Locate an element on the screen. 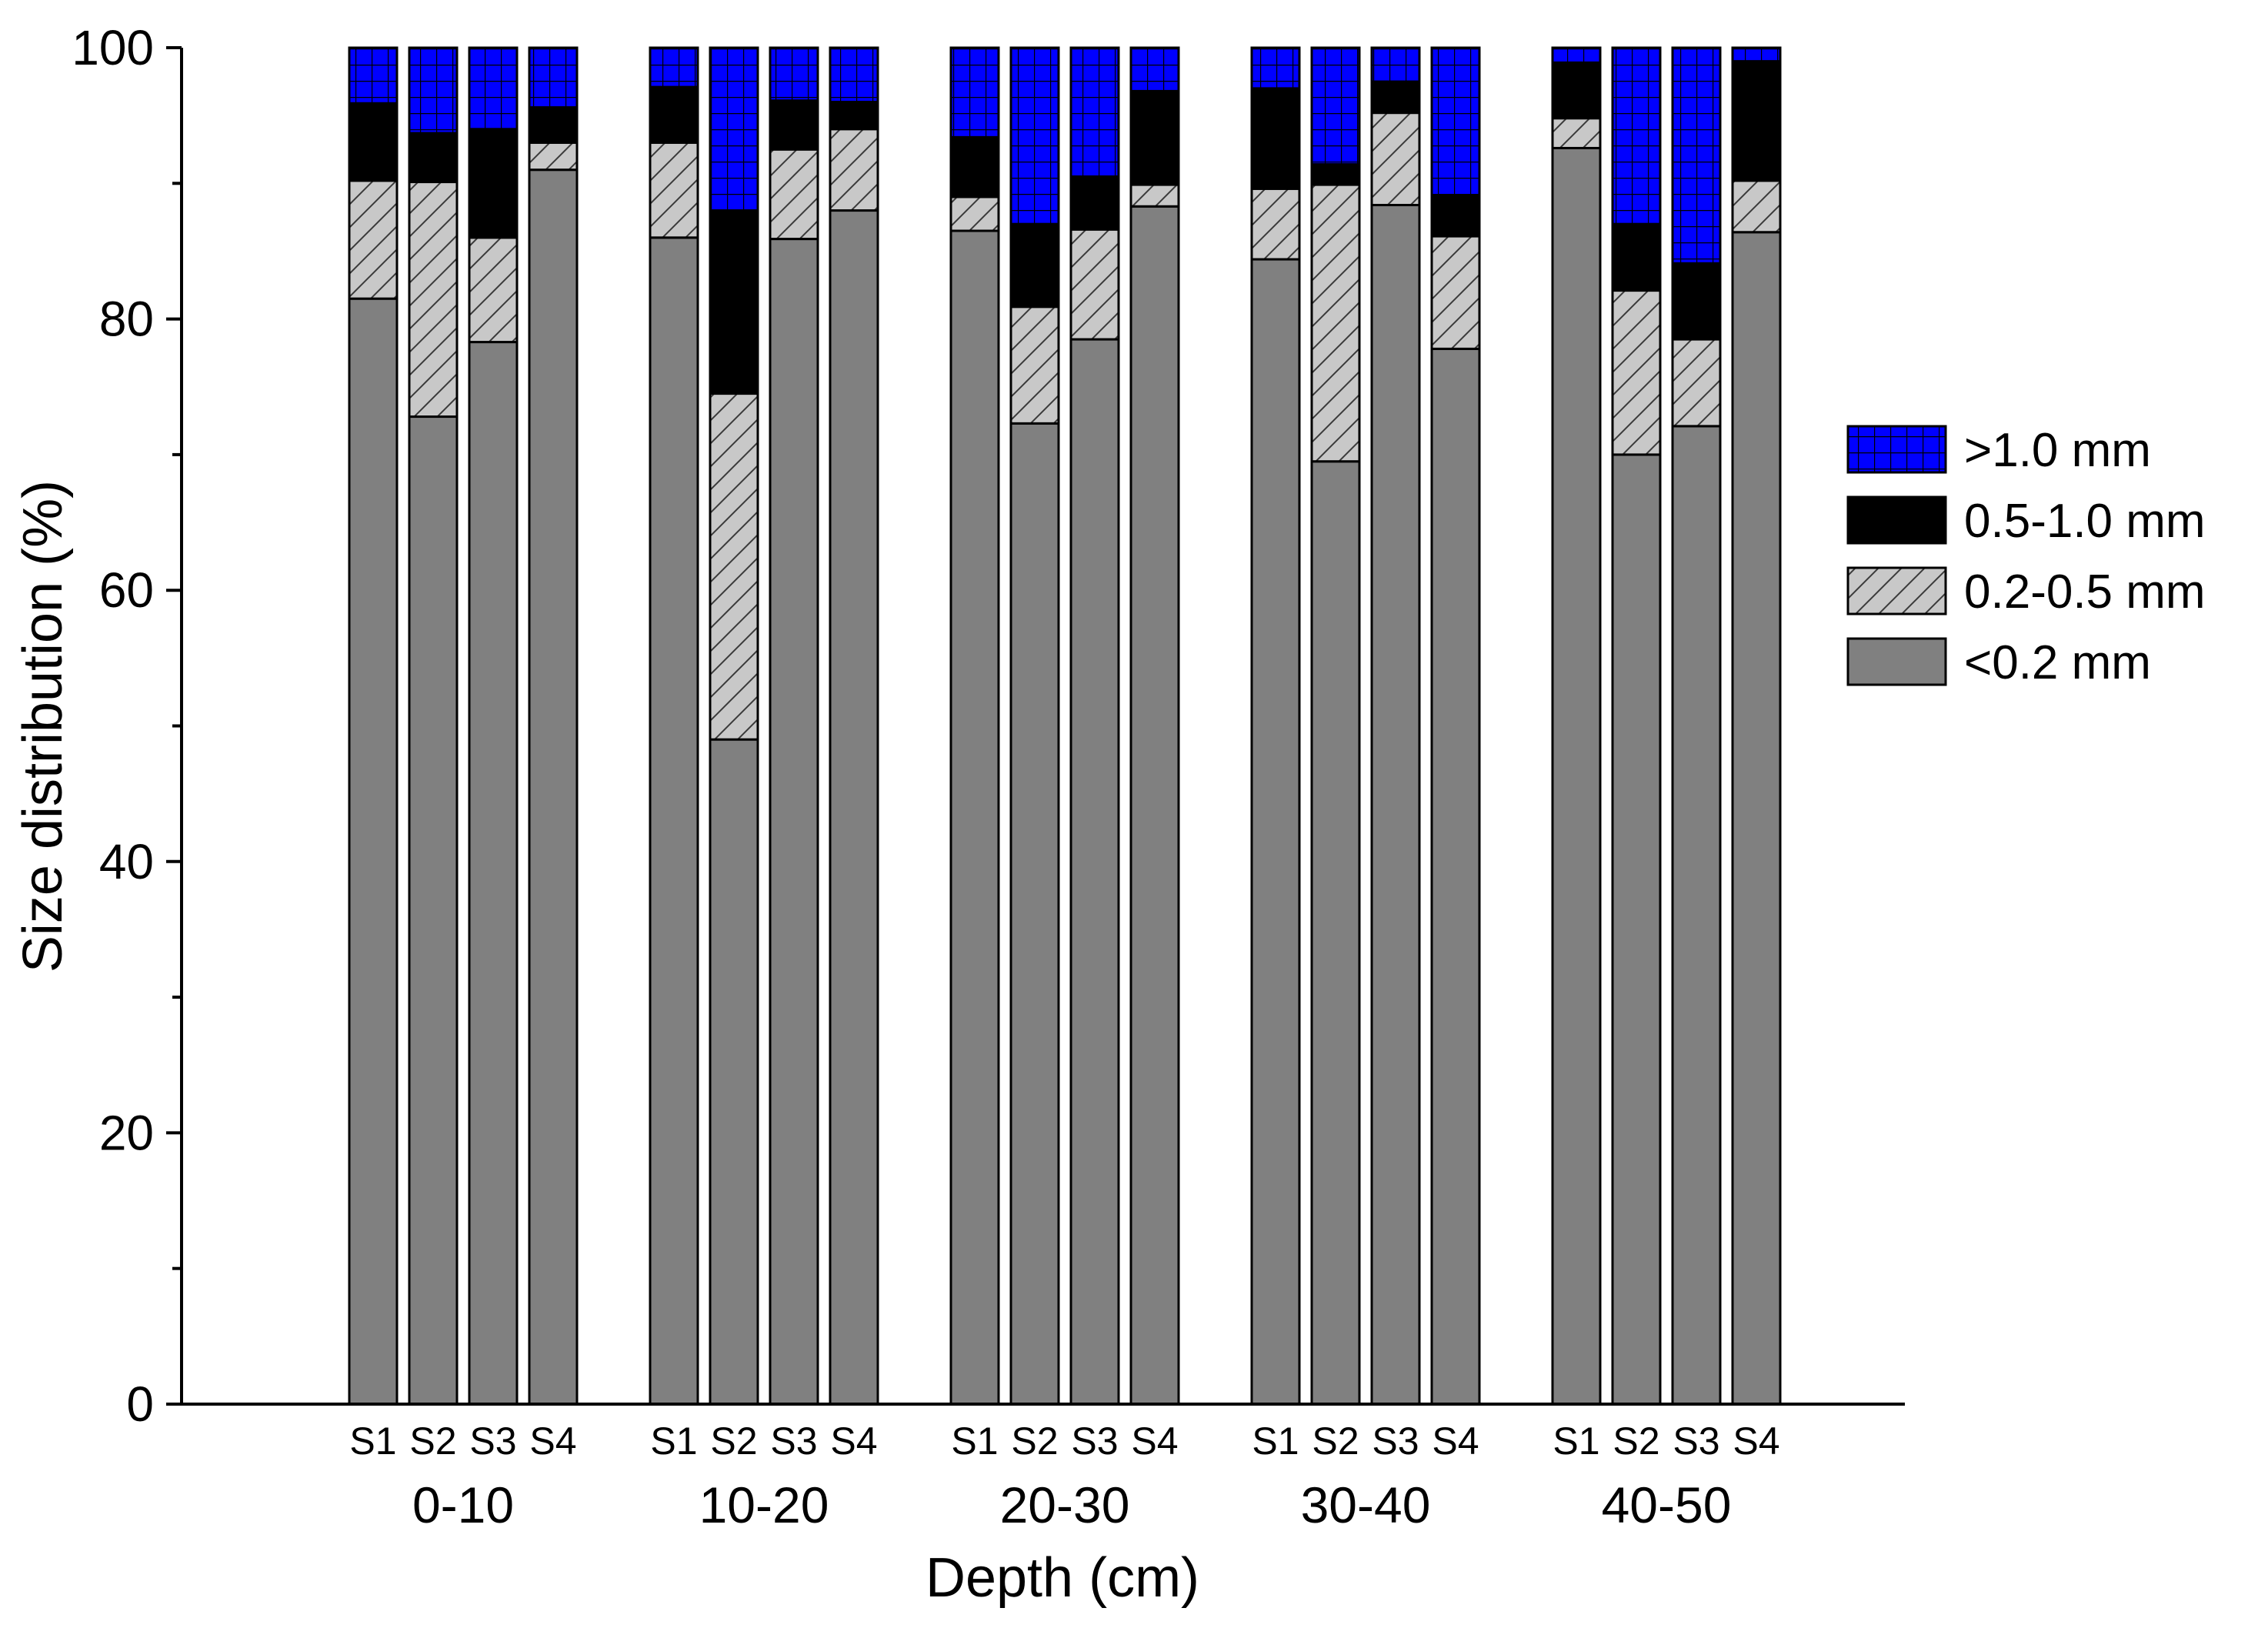  bar-0-5-1-0mm-0-10-S1 is located at coordinates (374, 142).